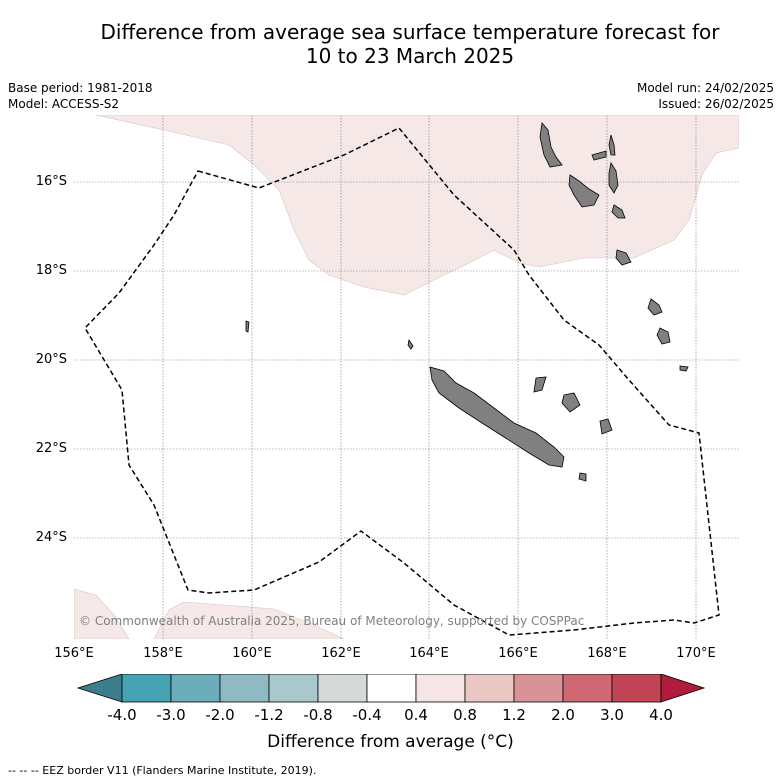  What do you see at coordinates (80, 88) in the screenshot?
I see `base-period: Base period: 1981-2018` at bounding box center [80, 88].